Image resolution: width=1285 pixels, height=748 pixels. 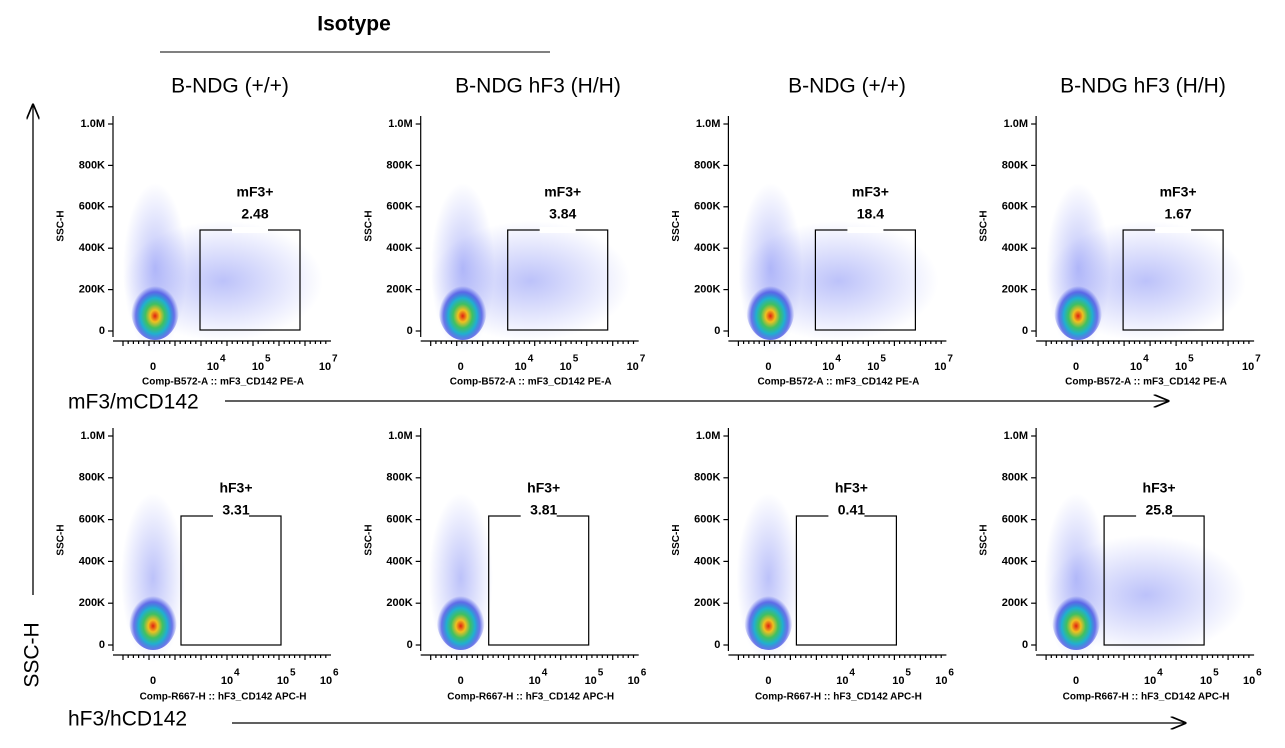 What do you see at coordinates (847, 86) in the screenshot?
I see `column-header: B-NDG (+/+)` at bounding box center [847, 86].